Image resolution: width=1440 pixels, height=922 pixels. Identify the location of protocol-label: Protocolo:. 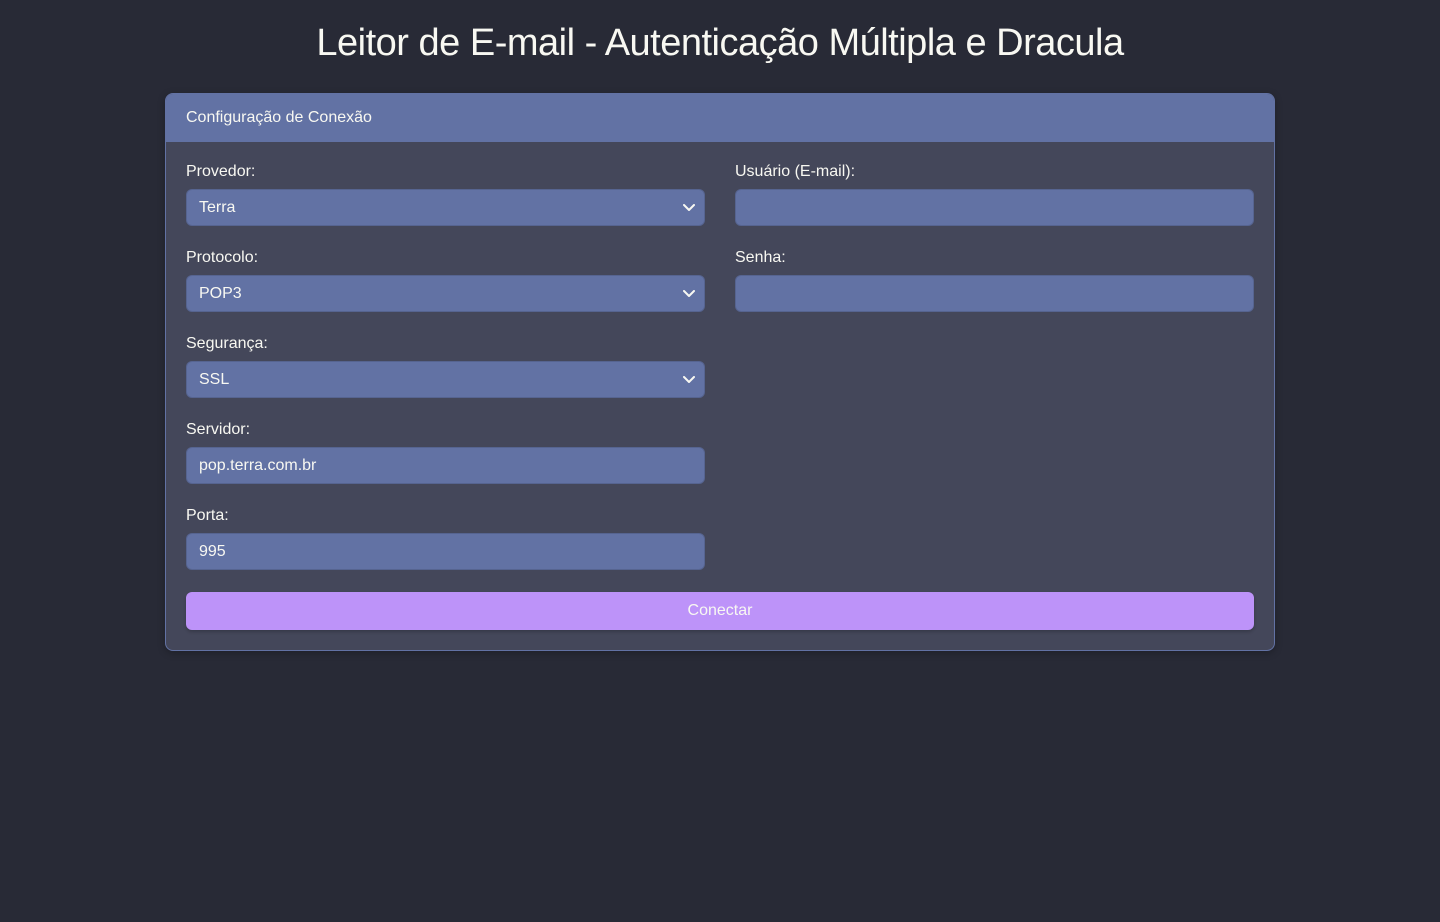
(222, 257).